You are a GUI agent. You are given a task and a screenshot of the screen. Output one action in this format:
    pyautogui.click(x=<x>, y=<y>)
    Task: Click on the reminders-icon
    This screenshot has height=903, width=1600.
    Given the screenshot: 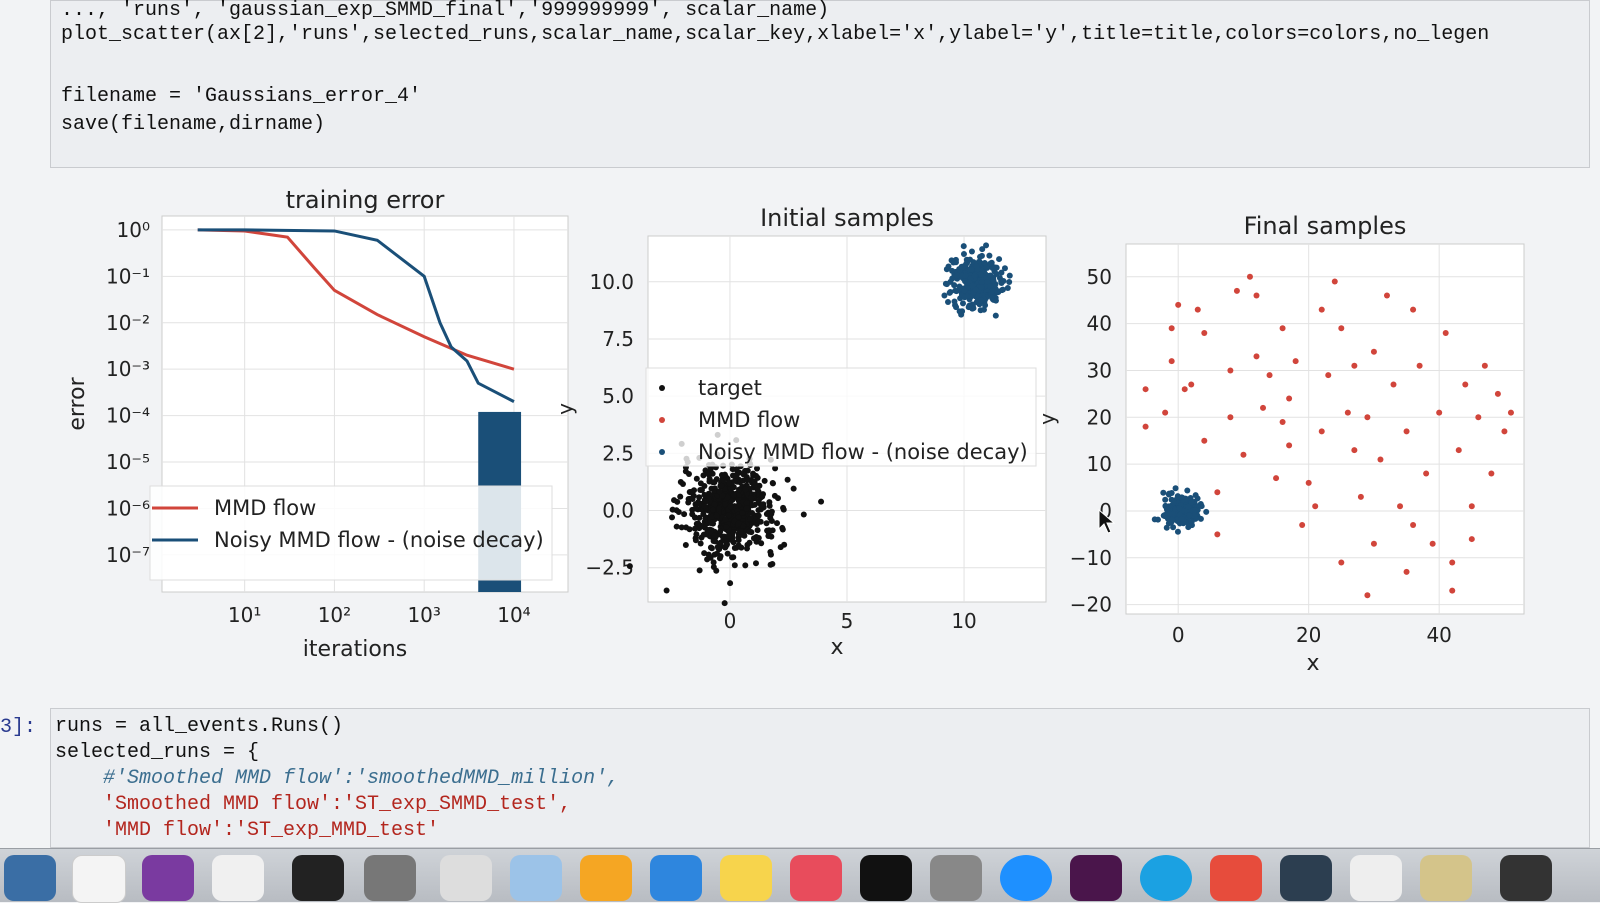 What is the action you would take?
    pyautogui.click(x=238, y=878)
    